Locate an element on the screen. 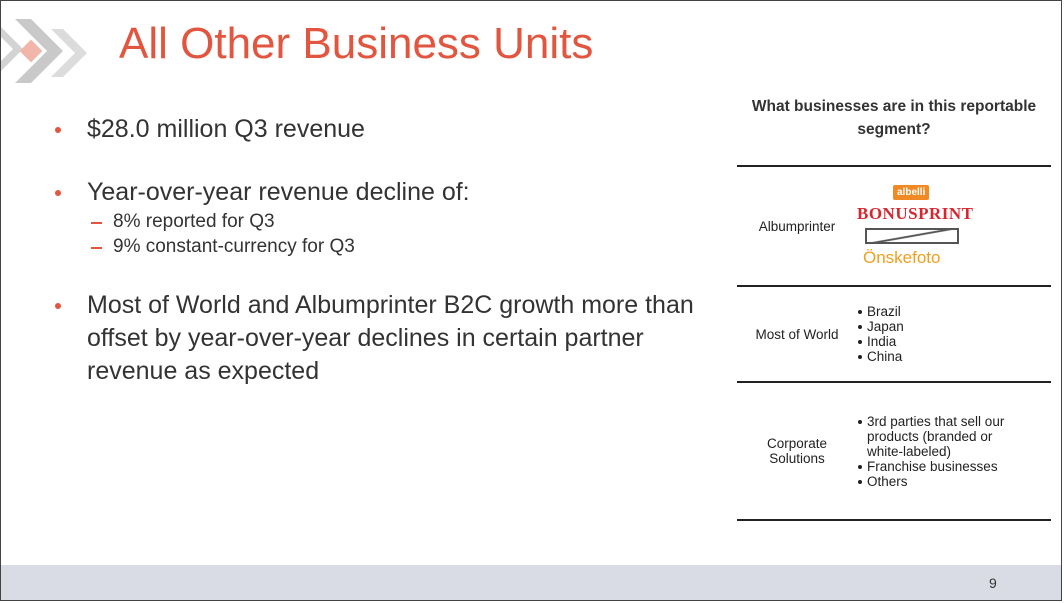 The image size is (1064, 603). sub-bullet: 9% constant-currency for Q3 is located at coordinates (397, 246).